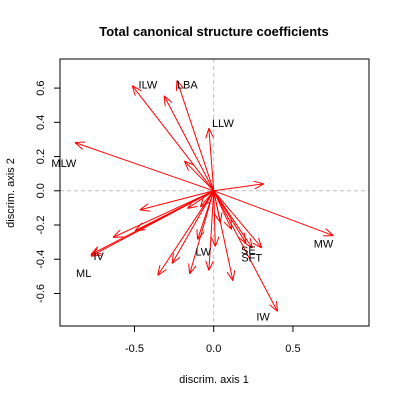  I want to click on x-axis: -0.5 0.0 0.5, so click(213, 340).